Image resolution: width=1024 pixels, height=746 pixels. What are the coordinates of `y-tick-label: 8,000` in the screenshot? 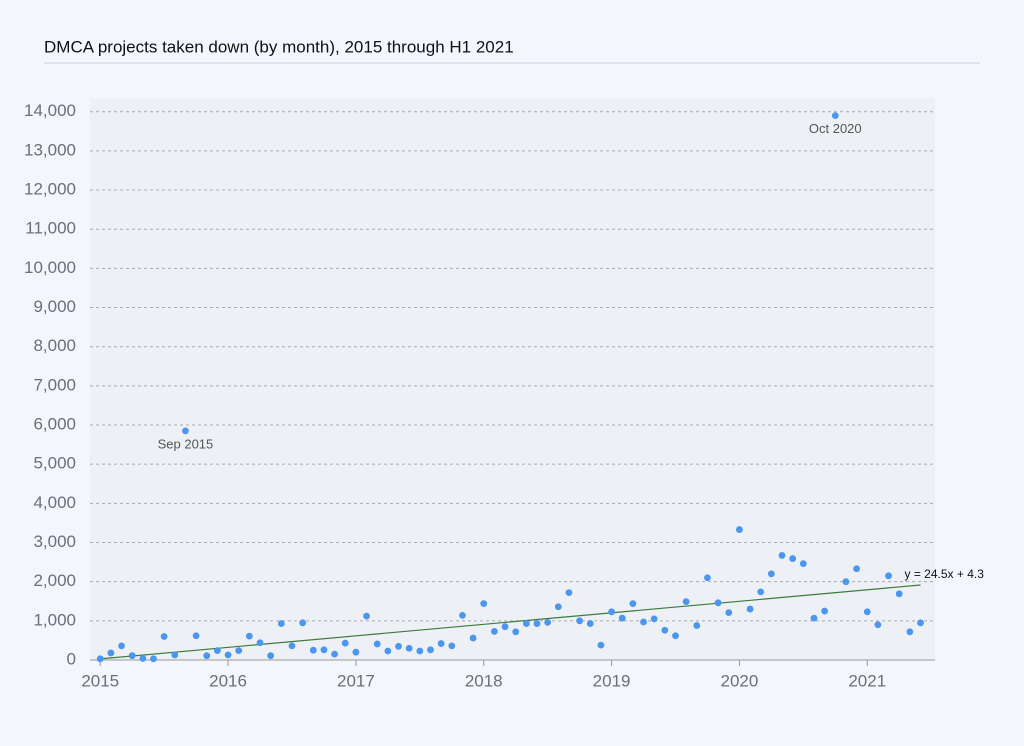 It's located at (54, 345).